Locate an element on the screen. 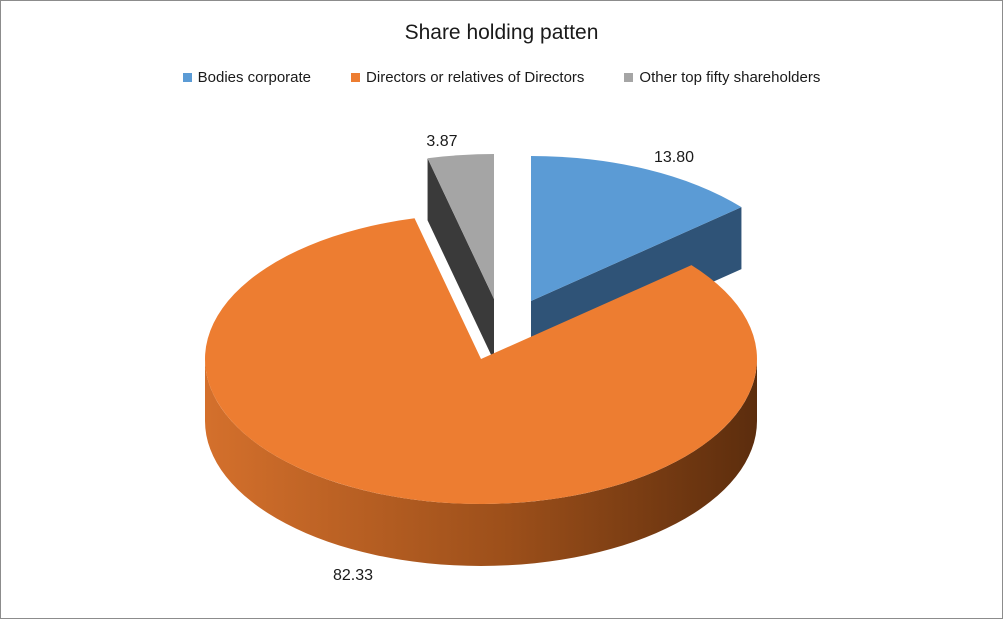 This screenshot has width=1003, height=619. data-label-directors: 82.33 is located at coordinates (353, 575).